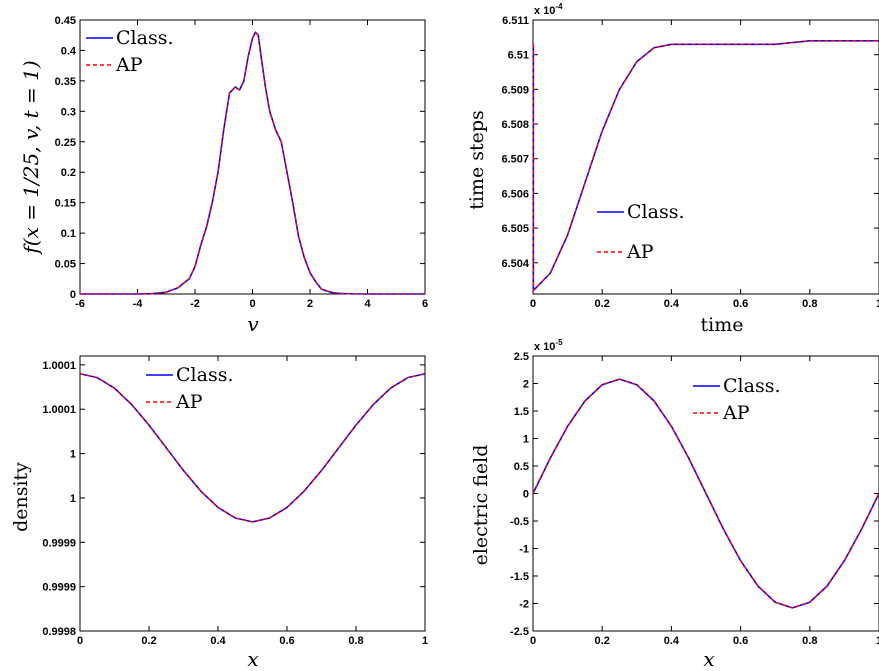 The image size is (879, 671). What do you see at coordinates (138, 304) in the screenshot?
I see `x-tick-label: -4` at bounding box center [138, 304].